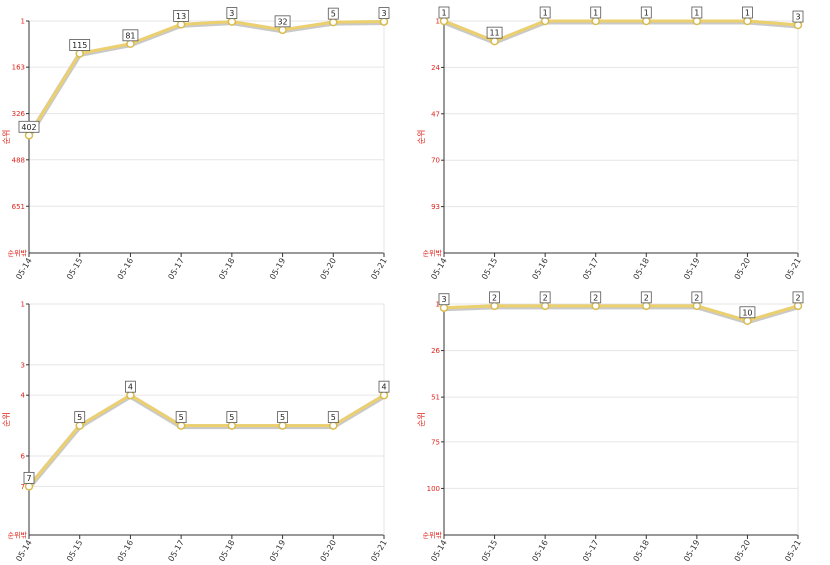 The height and width of the screenshot is (565, 830). What do you see at coordinates (438, 22) in the screenshot?
I see `y-tick-label: 1` at bounding box center [438, 22].